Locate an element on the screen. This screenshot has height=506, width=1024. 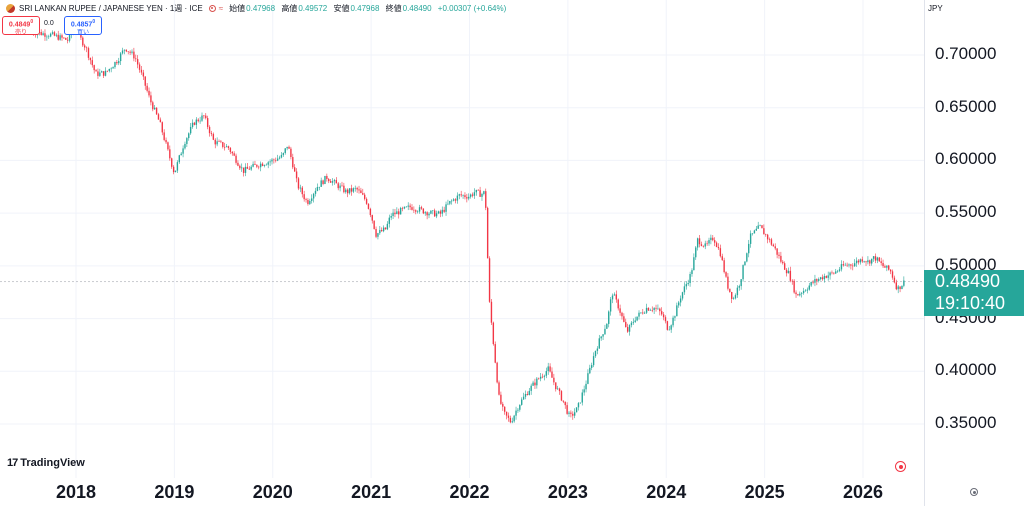
y-tick-label: 0.55000 is located at coordinates (966, 212).